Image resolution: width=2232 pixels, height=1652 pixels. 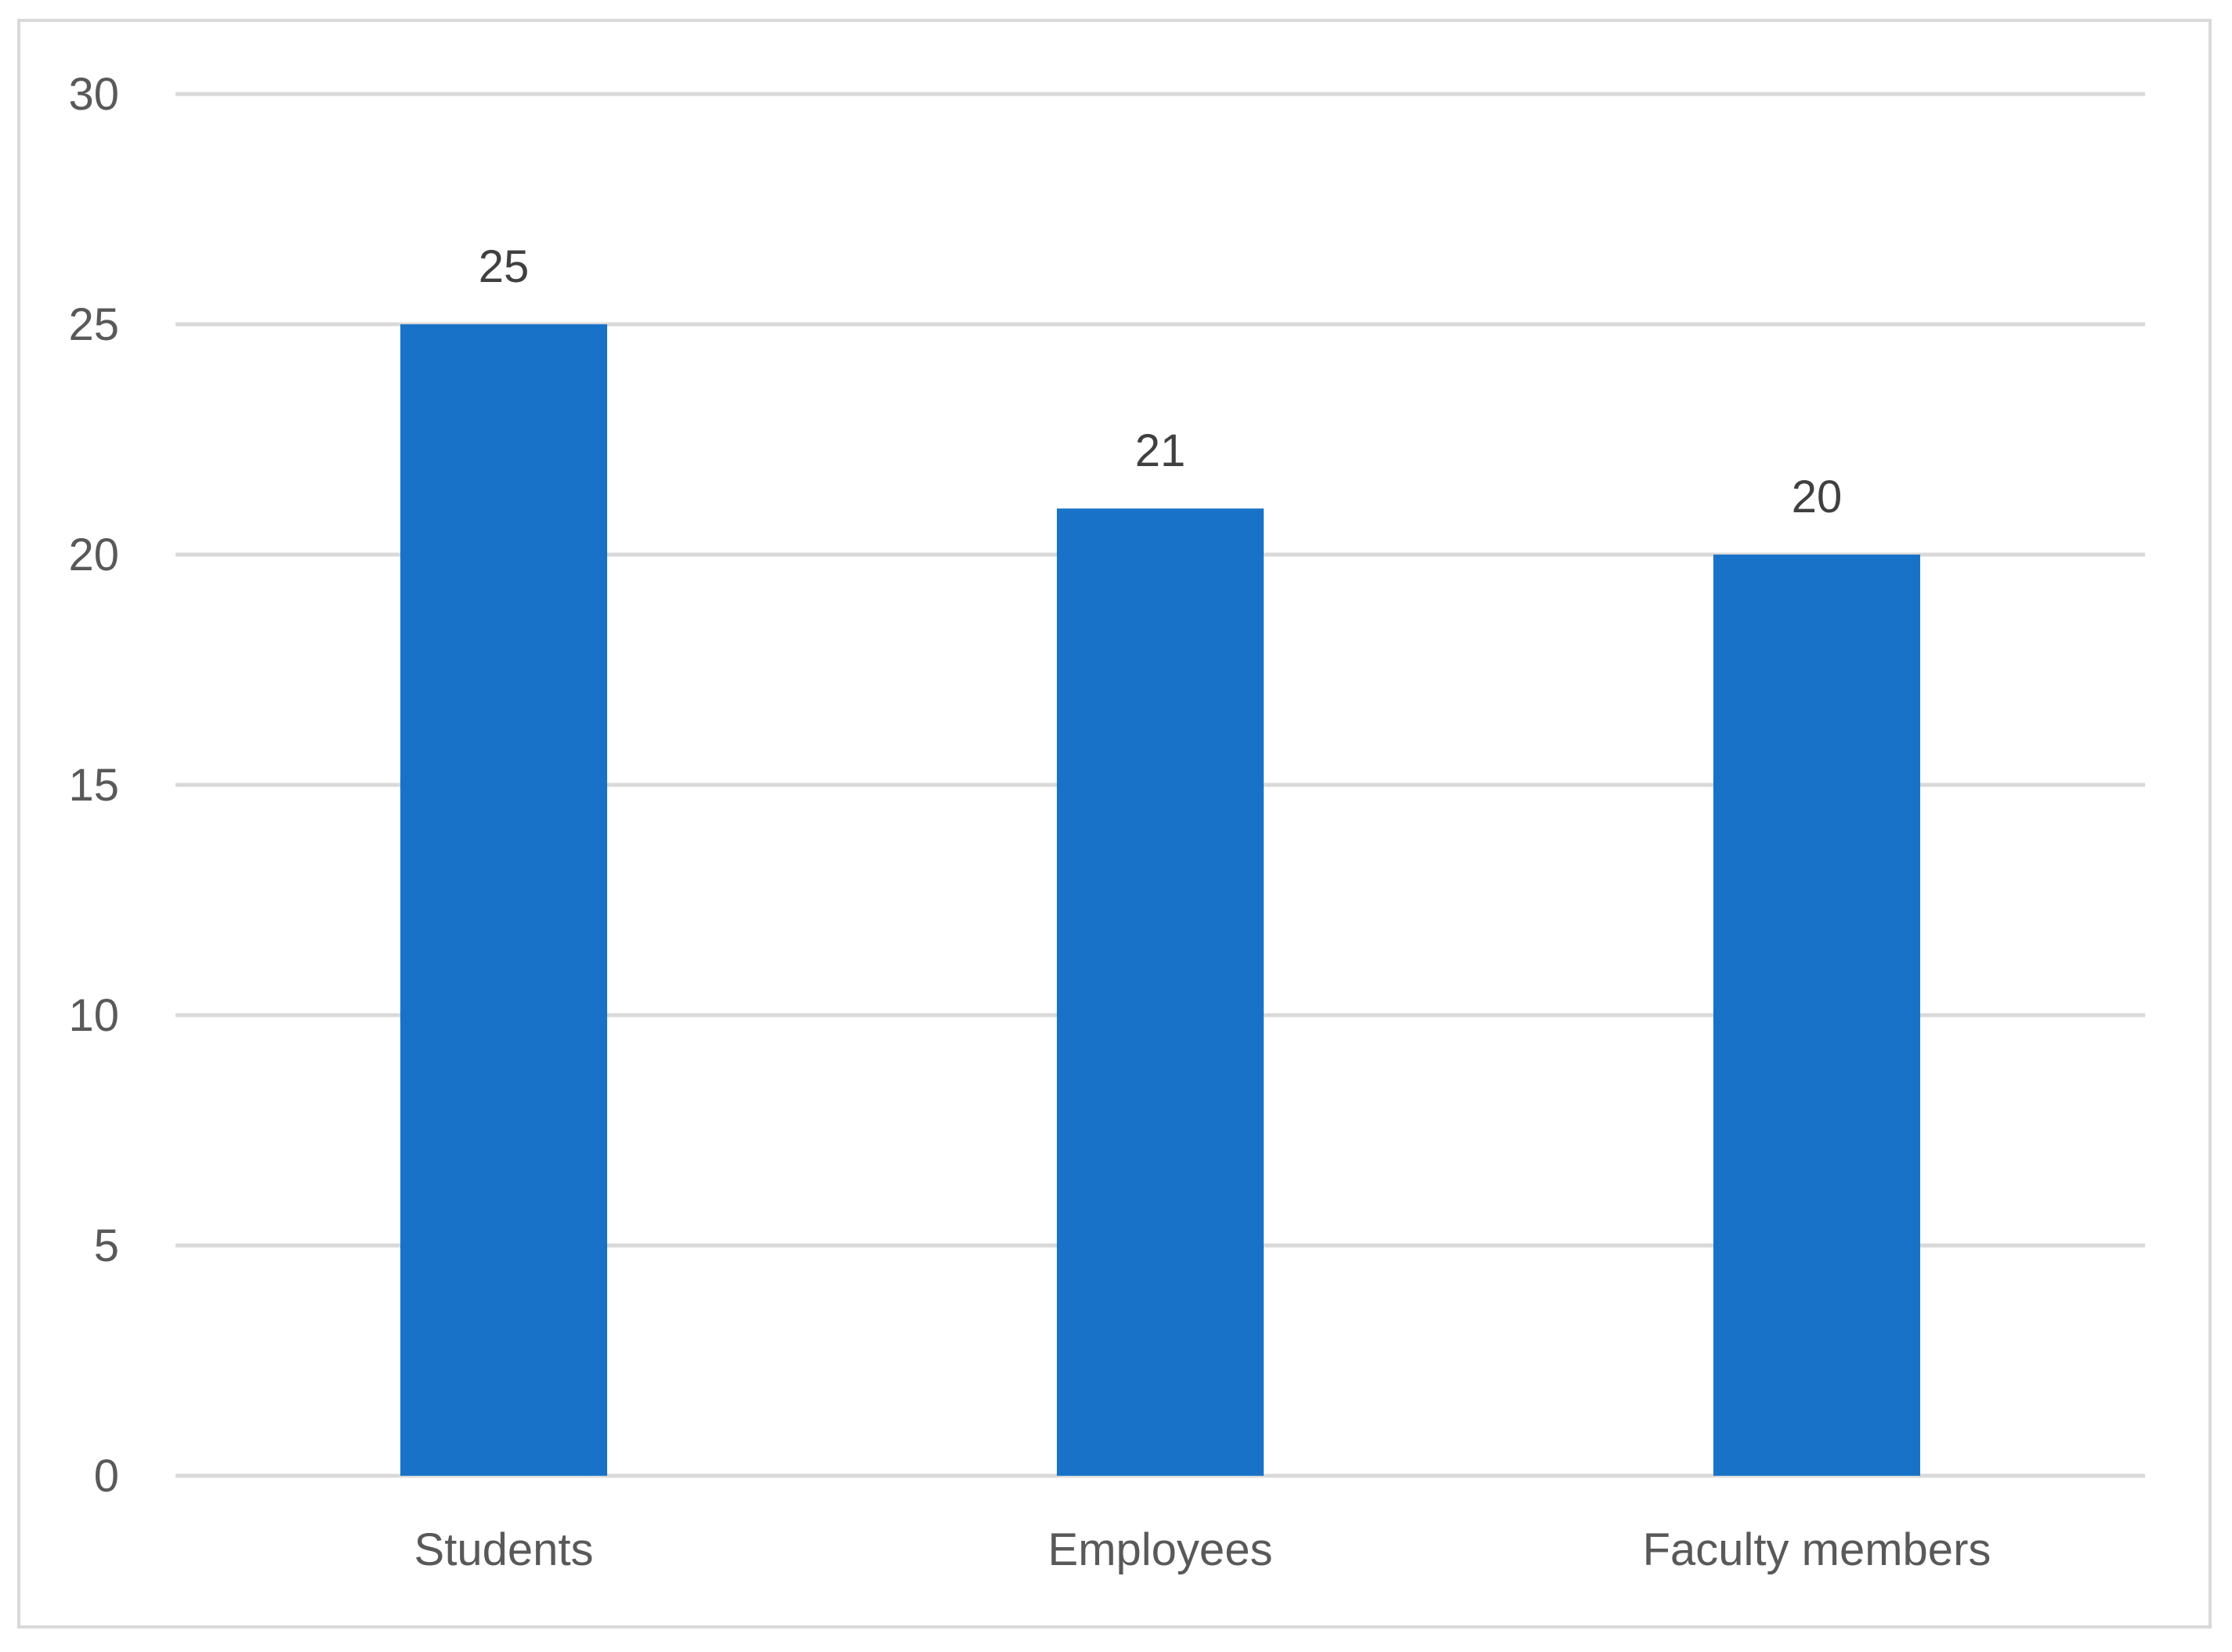 I want to click on y-tick-label: 5, so click(x=106, y=1245).